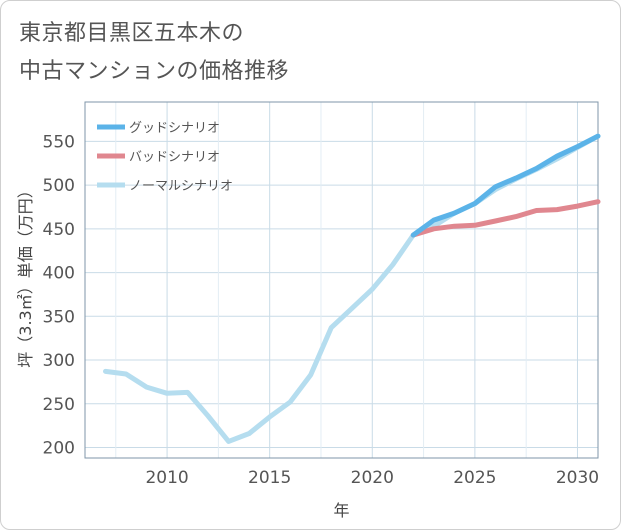 The width and height of the screenshot is (621, 530). What do you see at coordinates (505, 185) in the screenshot?
I see `series-line-good` at bounding box center [505, 185].